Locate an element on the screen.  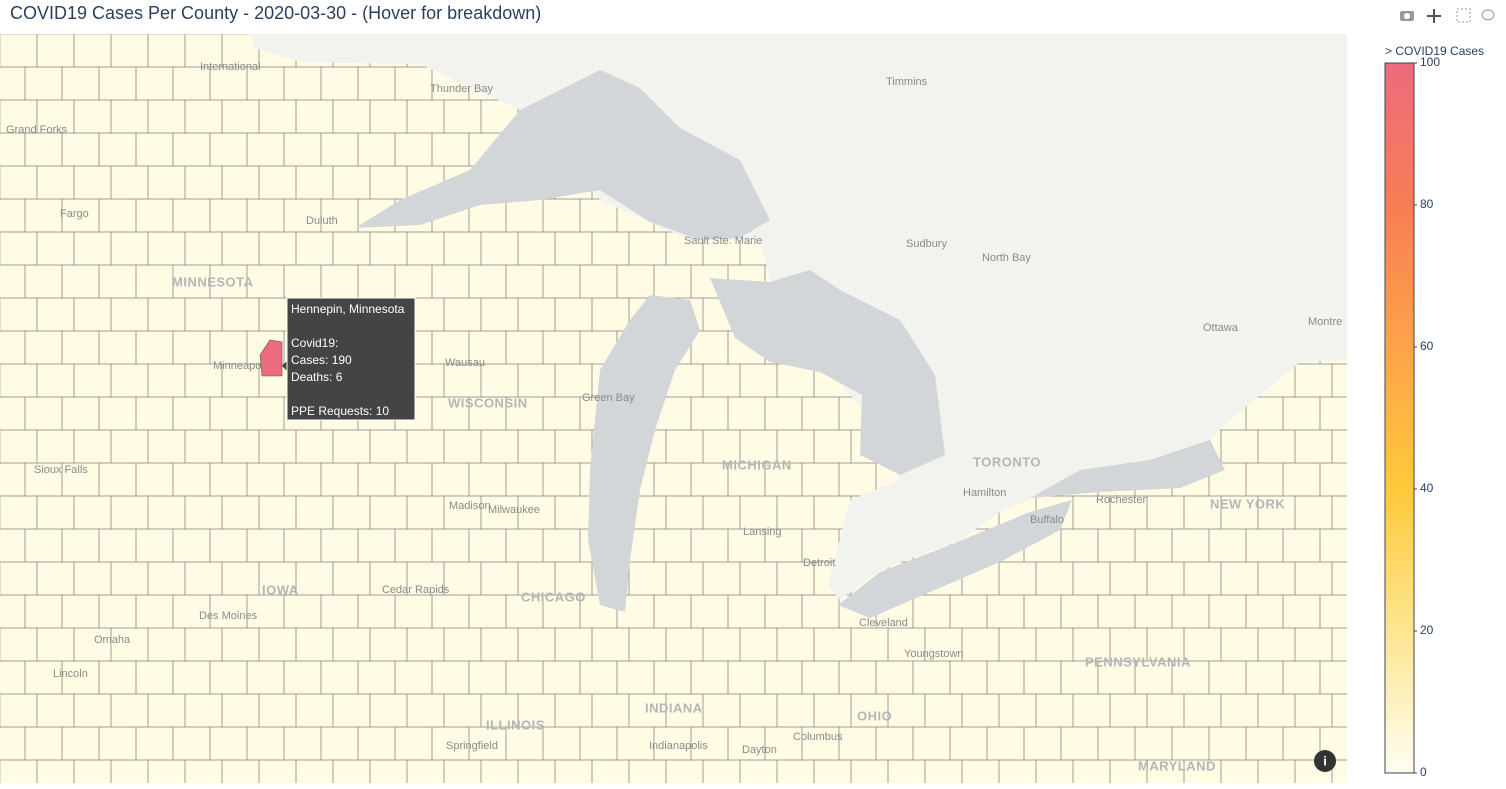
colorbar: > COVID19 Cases 0 20 40 60 80 100 is located at coordinates (1434, 411).